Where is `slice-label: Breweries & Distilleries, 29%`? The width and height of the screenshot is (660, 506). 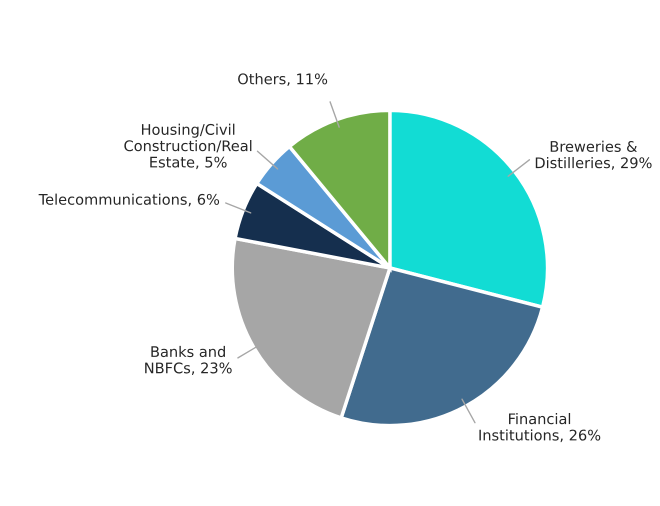 slice-label: Breweries & Distilleries, 29% is located at coordinates (594, 155).